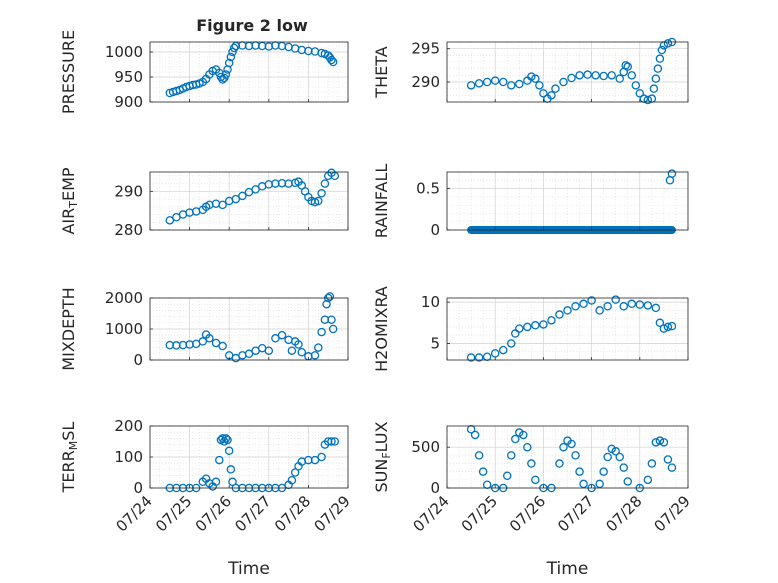 Image resolution: width=778 pixels, height=583 pixels. I want to click on subplot-rainfall: 0 0.5 RAINFALL, so click(530, 201).